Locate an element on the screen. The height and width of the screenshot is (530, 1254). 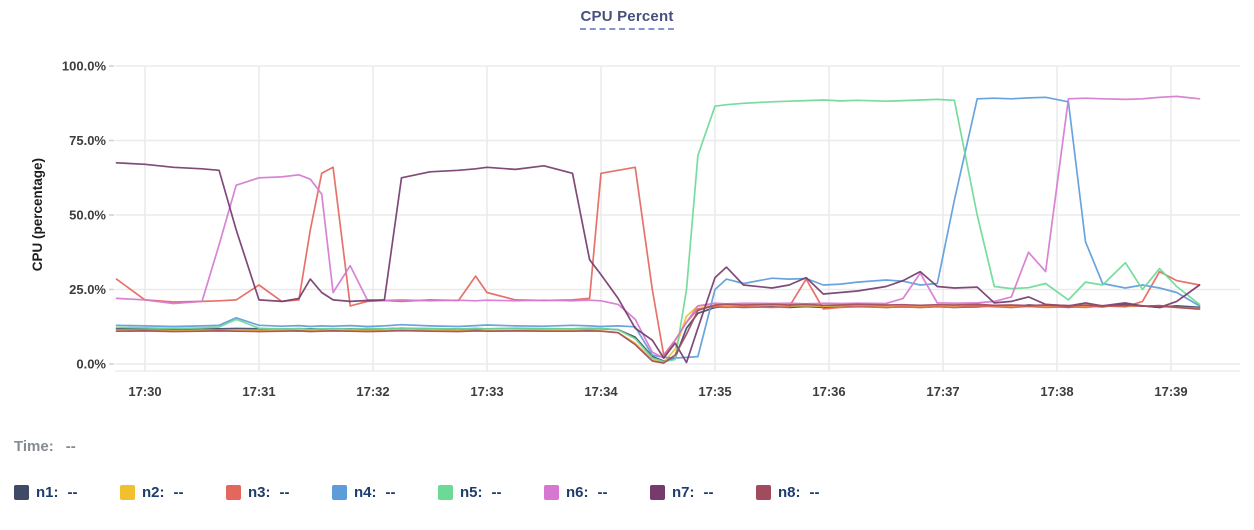
x-tick-label: 17:30 is located at coordinates (144, 391).